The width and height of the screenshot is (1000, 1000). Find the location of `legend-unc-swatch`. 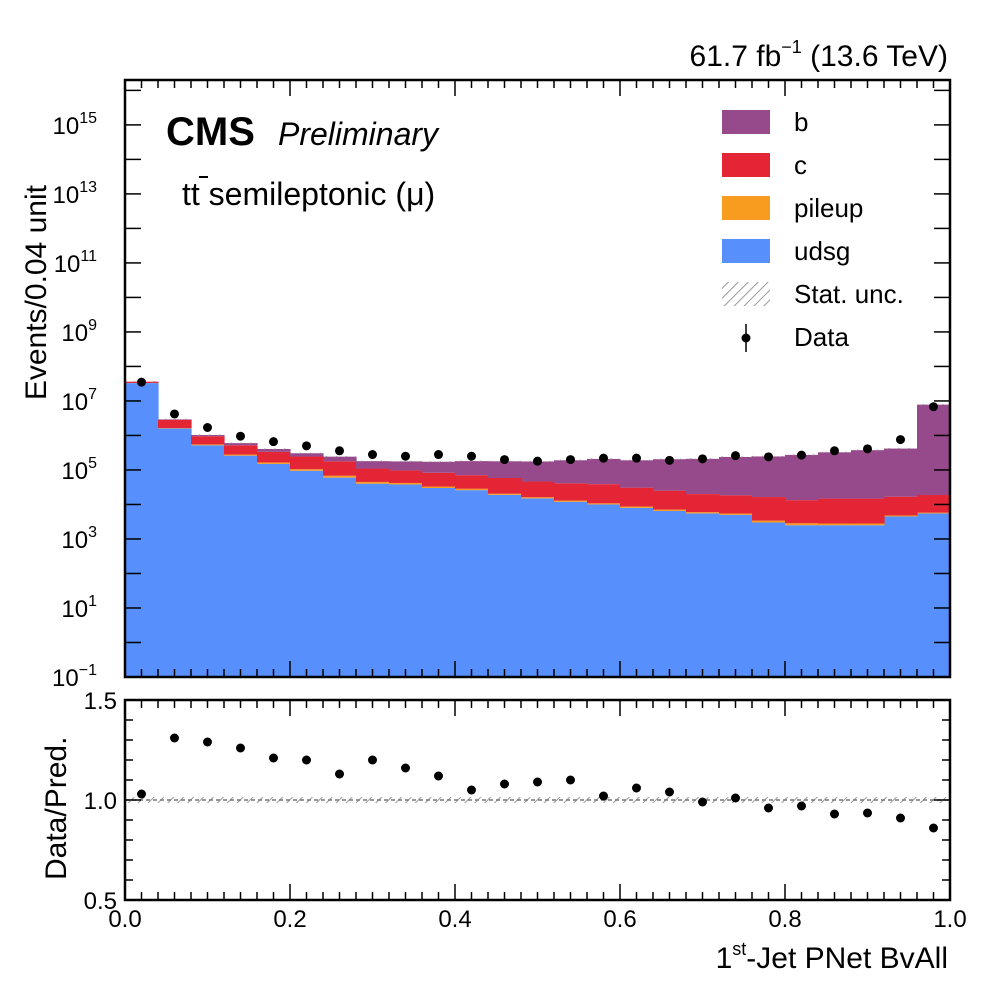

legend-unc-swatch is located at coordinates (746, 294).